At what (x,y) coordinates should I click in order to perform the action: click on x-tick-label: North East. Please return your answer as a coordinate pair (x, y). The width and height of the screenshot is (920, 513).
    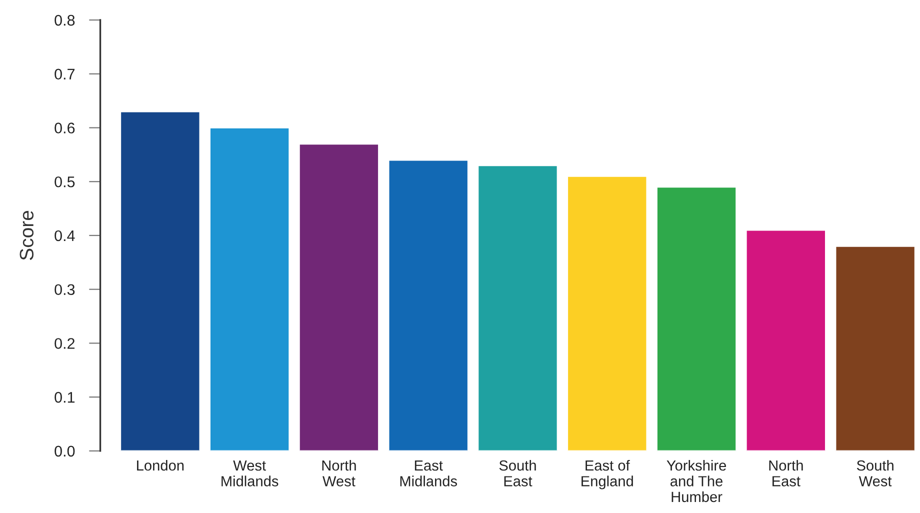
    Looking at the image, I should click on (786, 473).